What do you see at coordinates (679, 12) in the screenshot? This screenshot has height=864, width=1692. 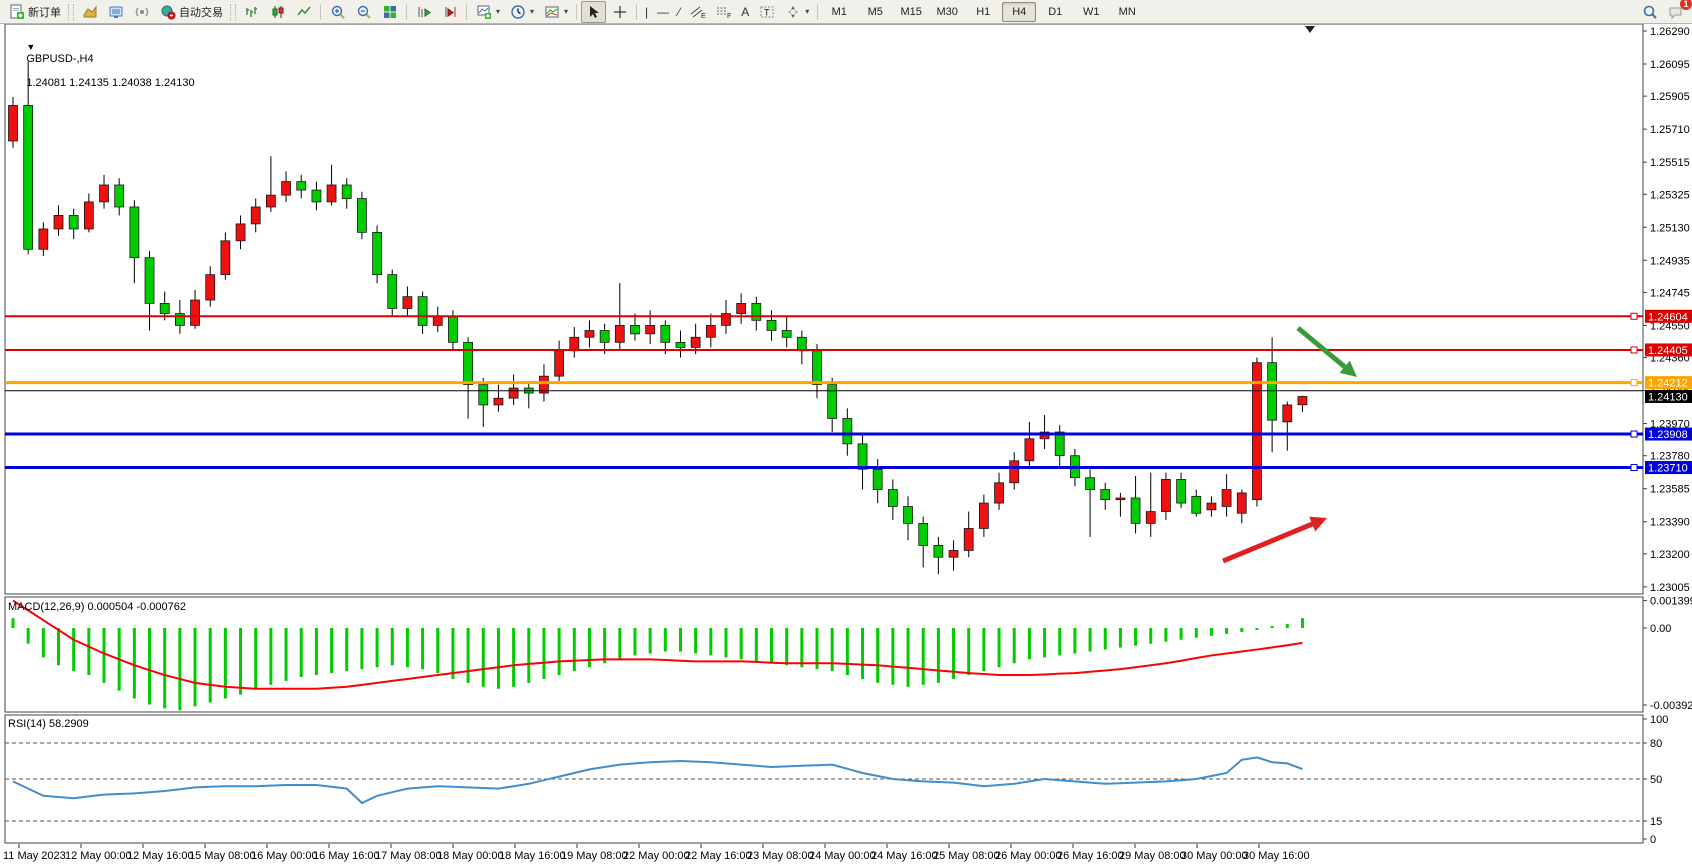 I see `trendline-button: ⁄` at bounding box center [679, 12].